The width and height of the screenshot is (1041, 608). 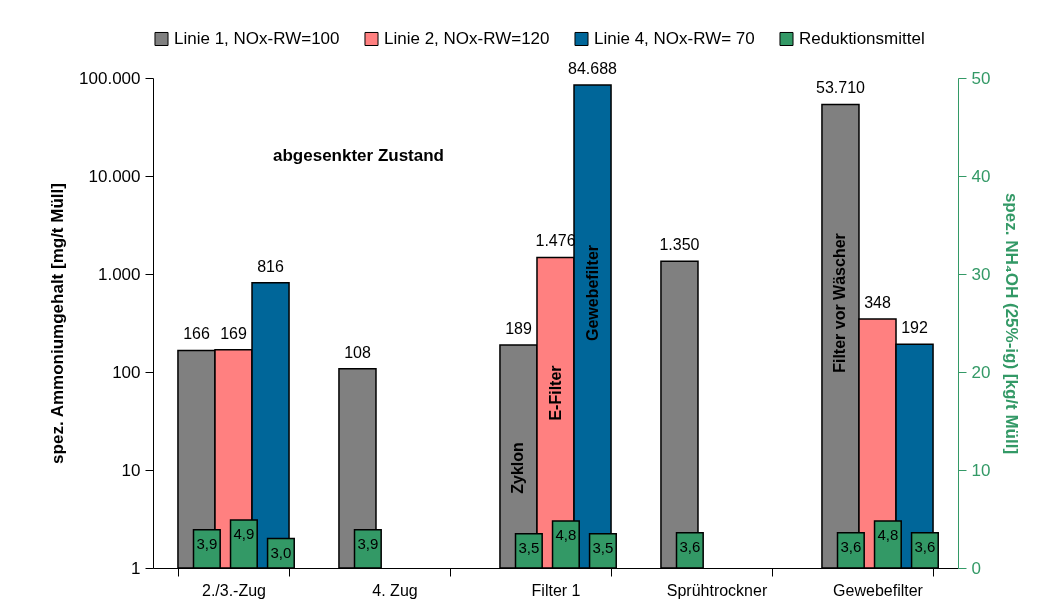 I want to click on y2-tick-label: 40, so click(x=981, y=176).